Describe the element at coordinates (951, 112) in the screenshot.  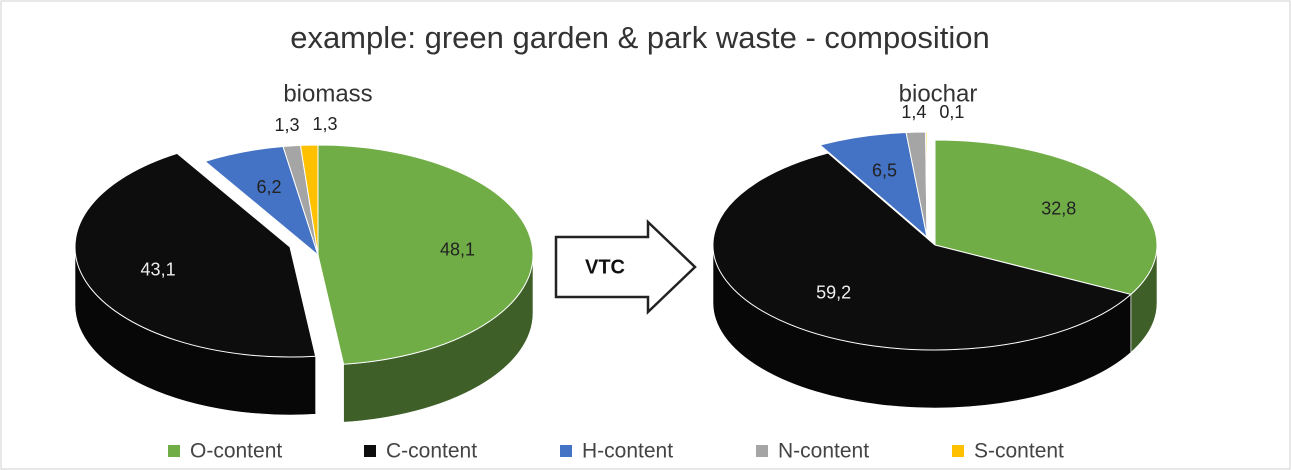
I see `data-label: 0,1` at that location.